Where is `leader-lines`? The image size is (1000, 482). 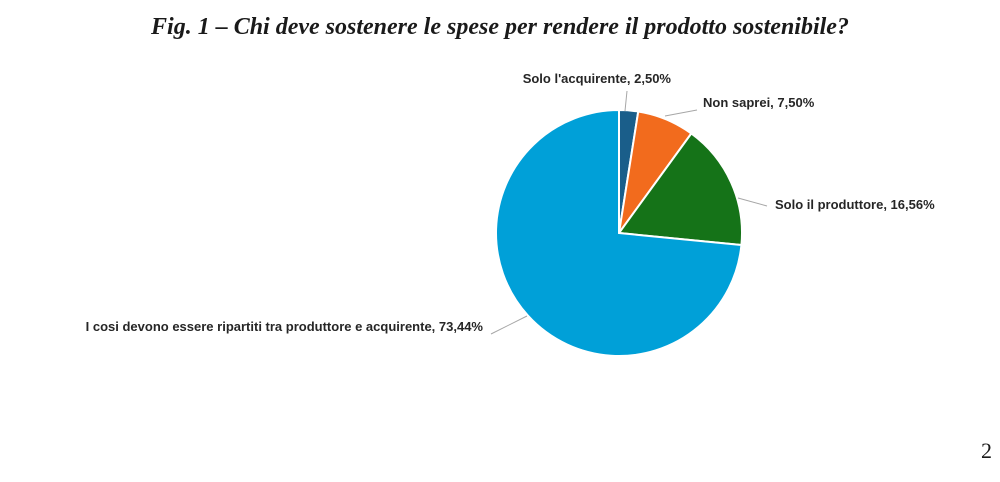 leader-lines is located at coordinates (629, 212).